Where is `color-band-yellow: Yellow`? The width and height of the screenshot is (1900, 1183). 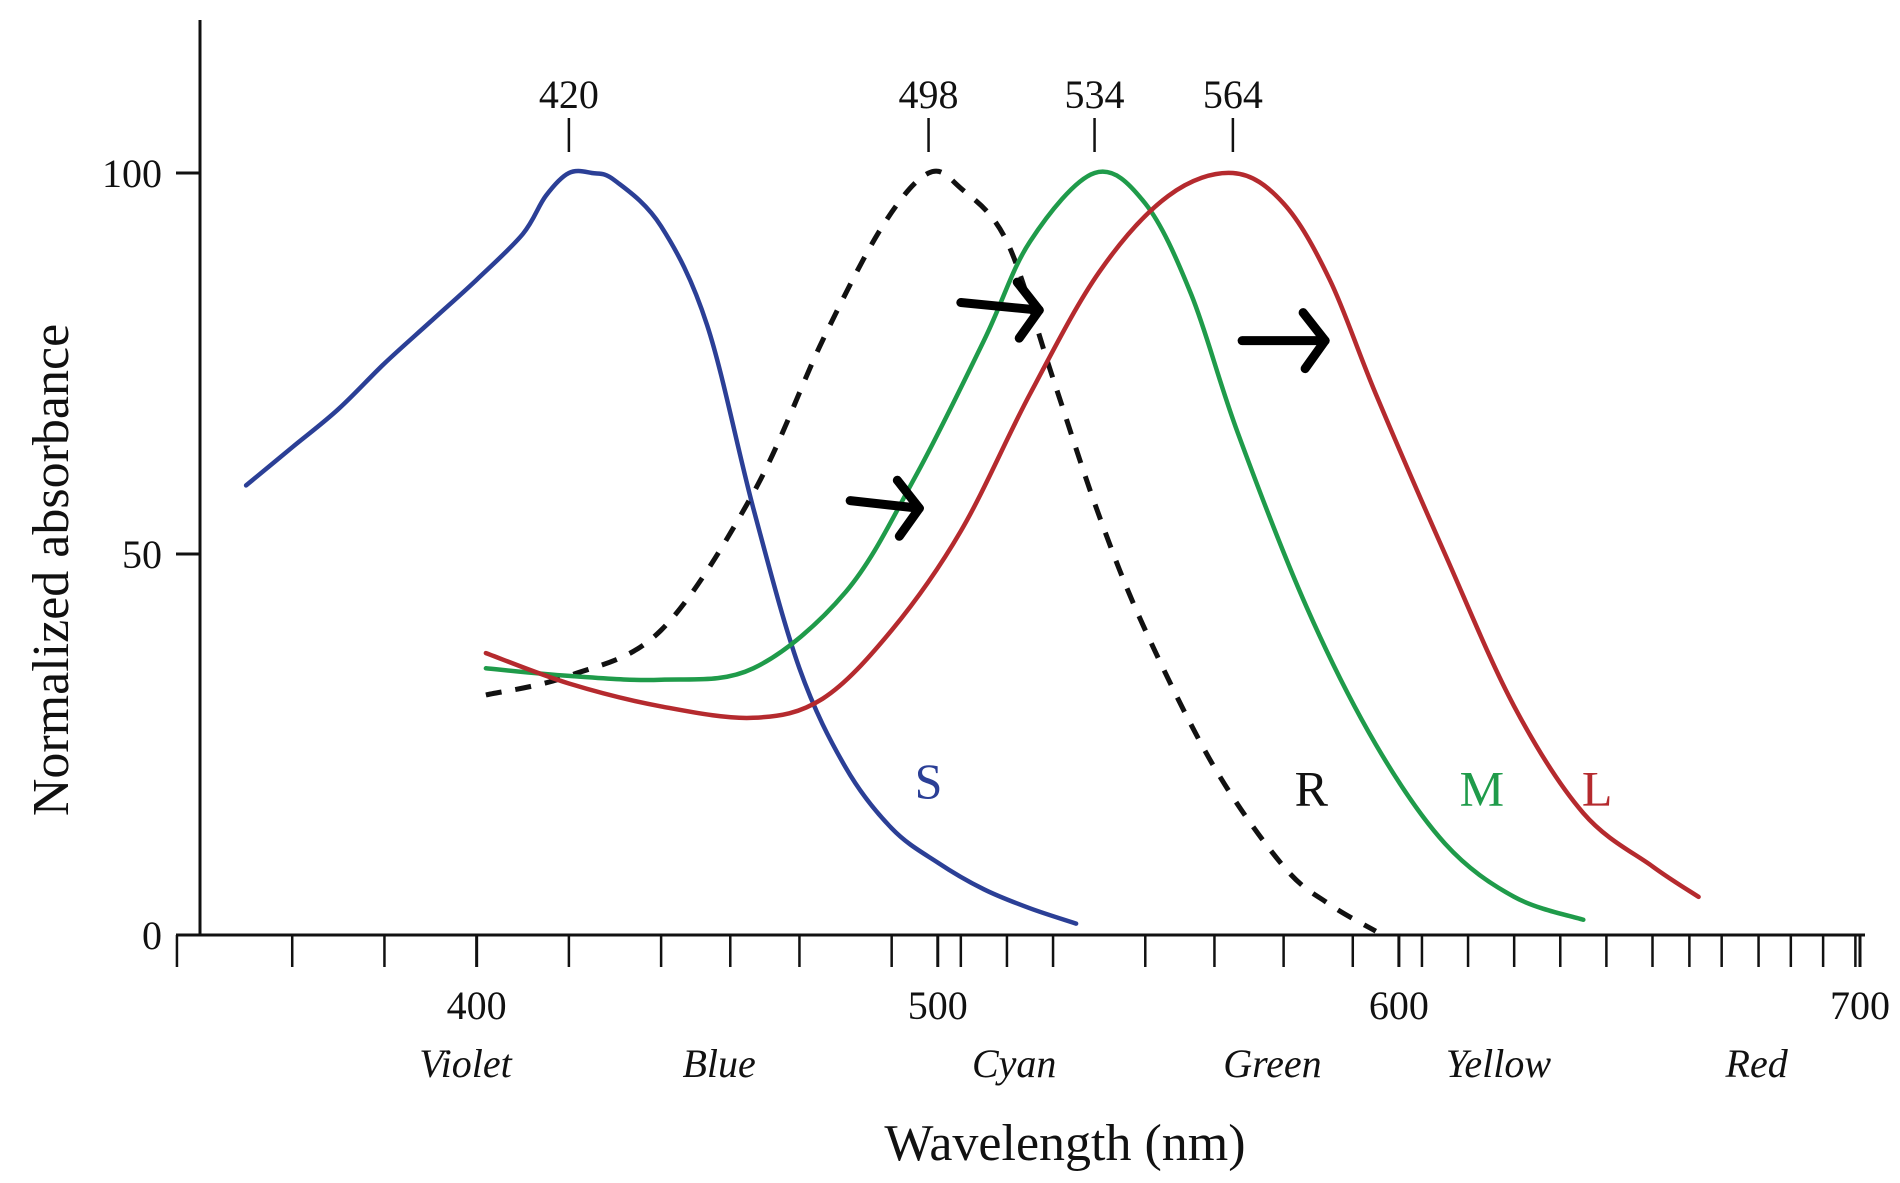
color-band-yellow: Yellow is located at coordinates (1499, 1063).